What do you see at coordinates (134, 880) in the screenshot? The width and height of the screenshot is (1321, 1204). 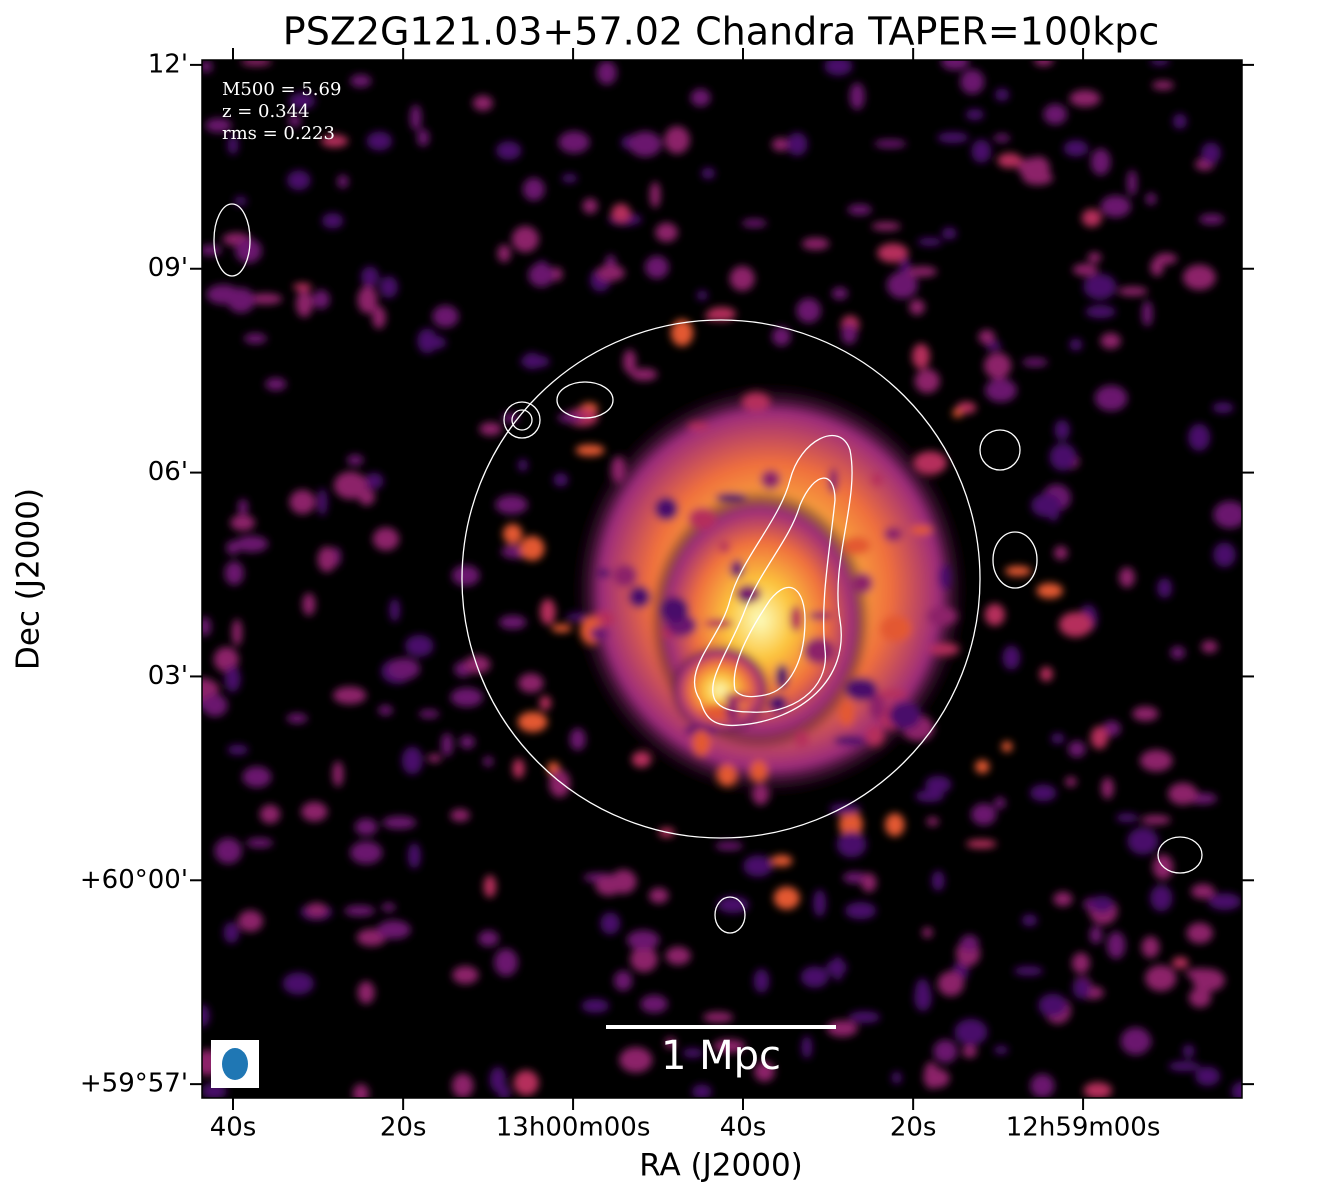 I see `y-tick-label: +60°00'` at bounding box center [134, 880].